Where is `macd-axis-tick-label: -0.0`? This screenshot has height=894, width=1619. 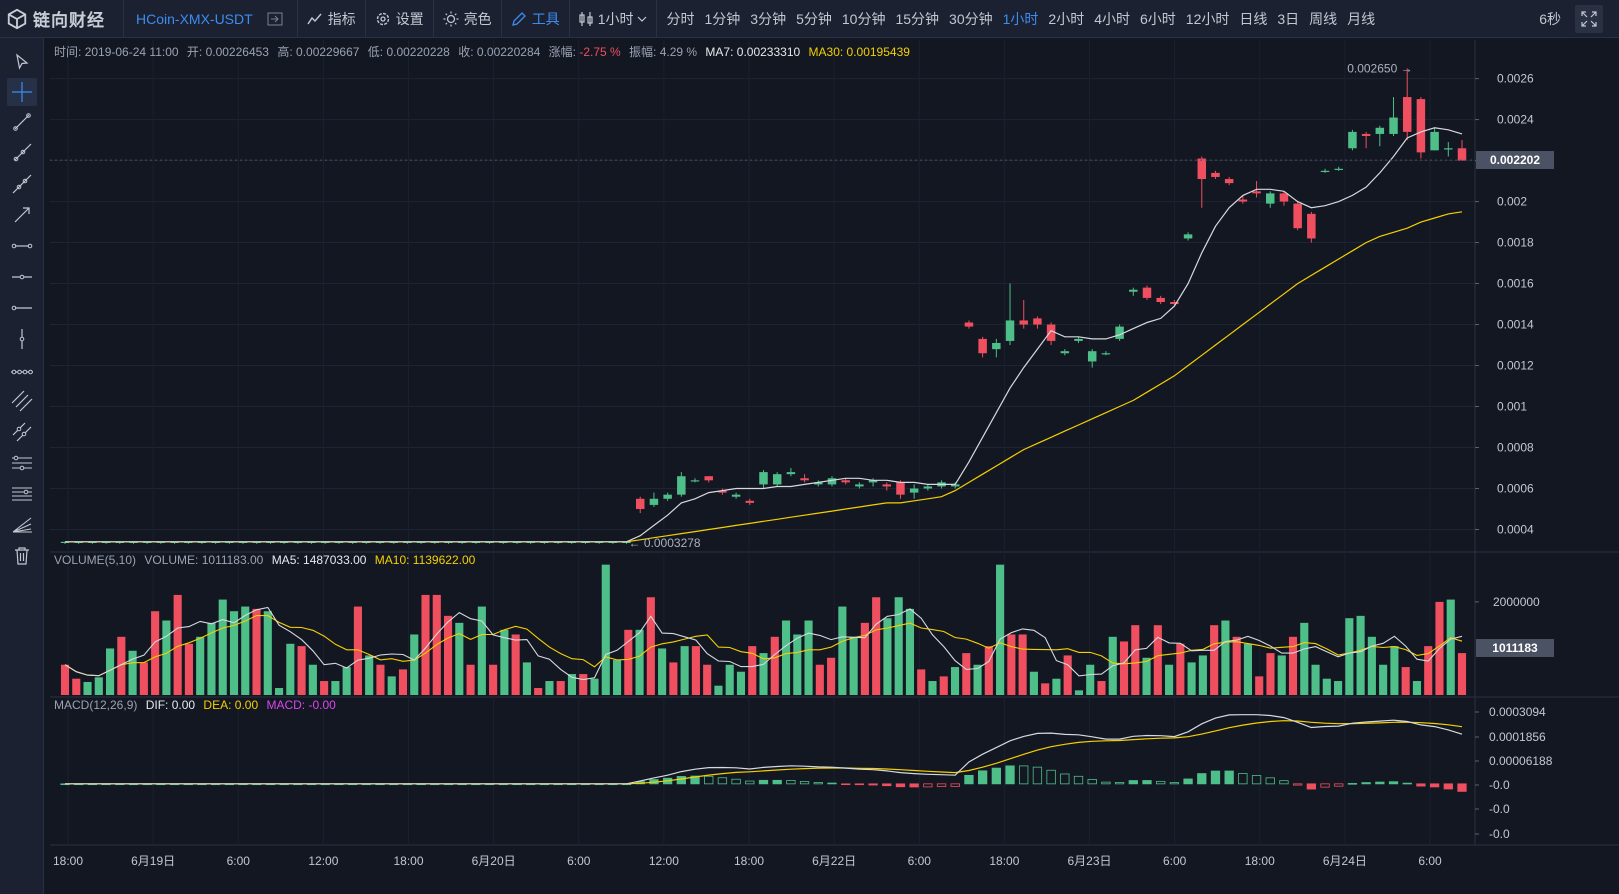
macd-axis-tick-label: -0.0 is located at coordinates (1499, 834).